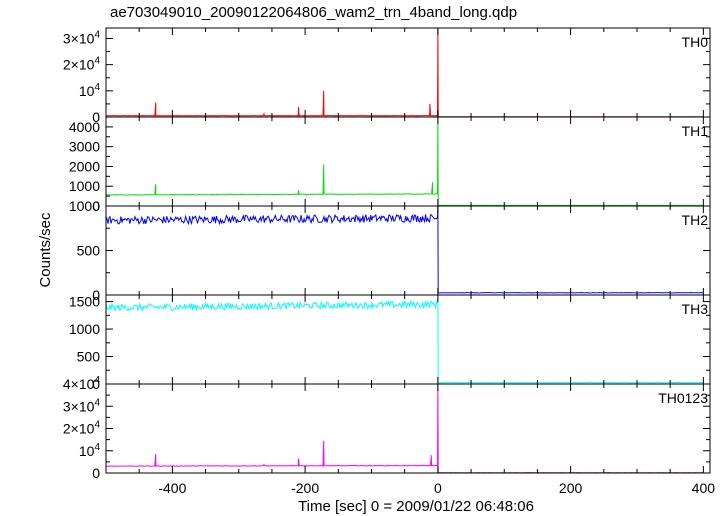 This screenshot has height=516, width=723. What do you see at coordinates (695, 220) in the screenshot?
I see `panel-name-label: TH2` at bounding box center [695, 220].